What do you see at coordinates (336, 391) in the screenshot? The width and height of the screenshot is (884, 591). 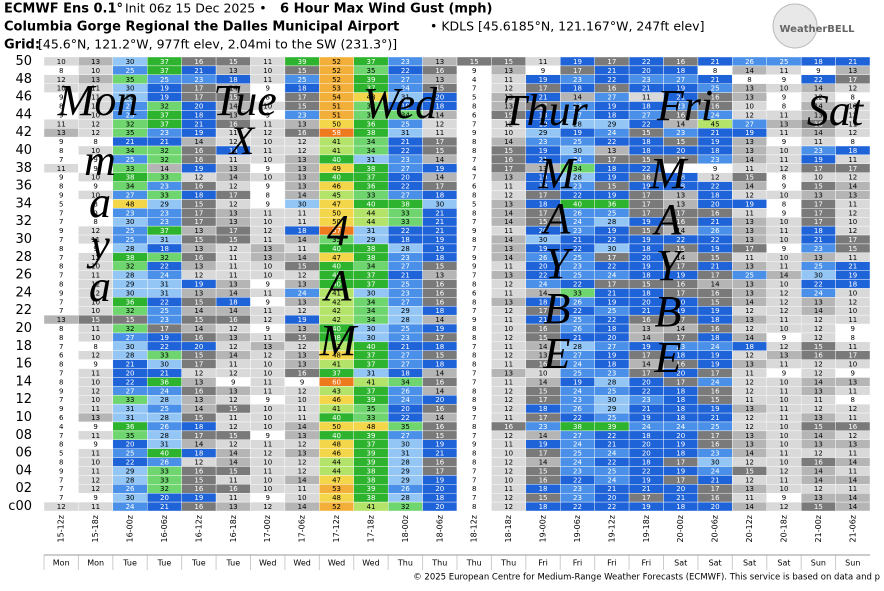 I see `cell-label: 43` at bounding box center [336, 391].